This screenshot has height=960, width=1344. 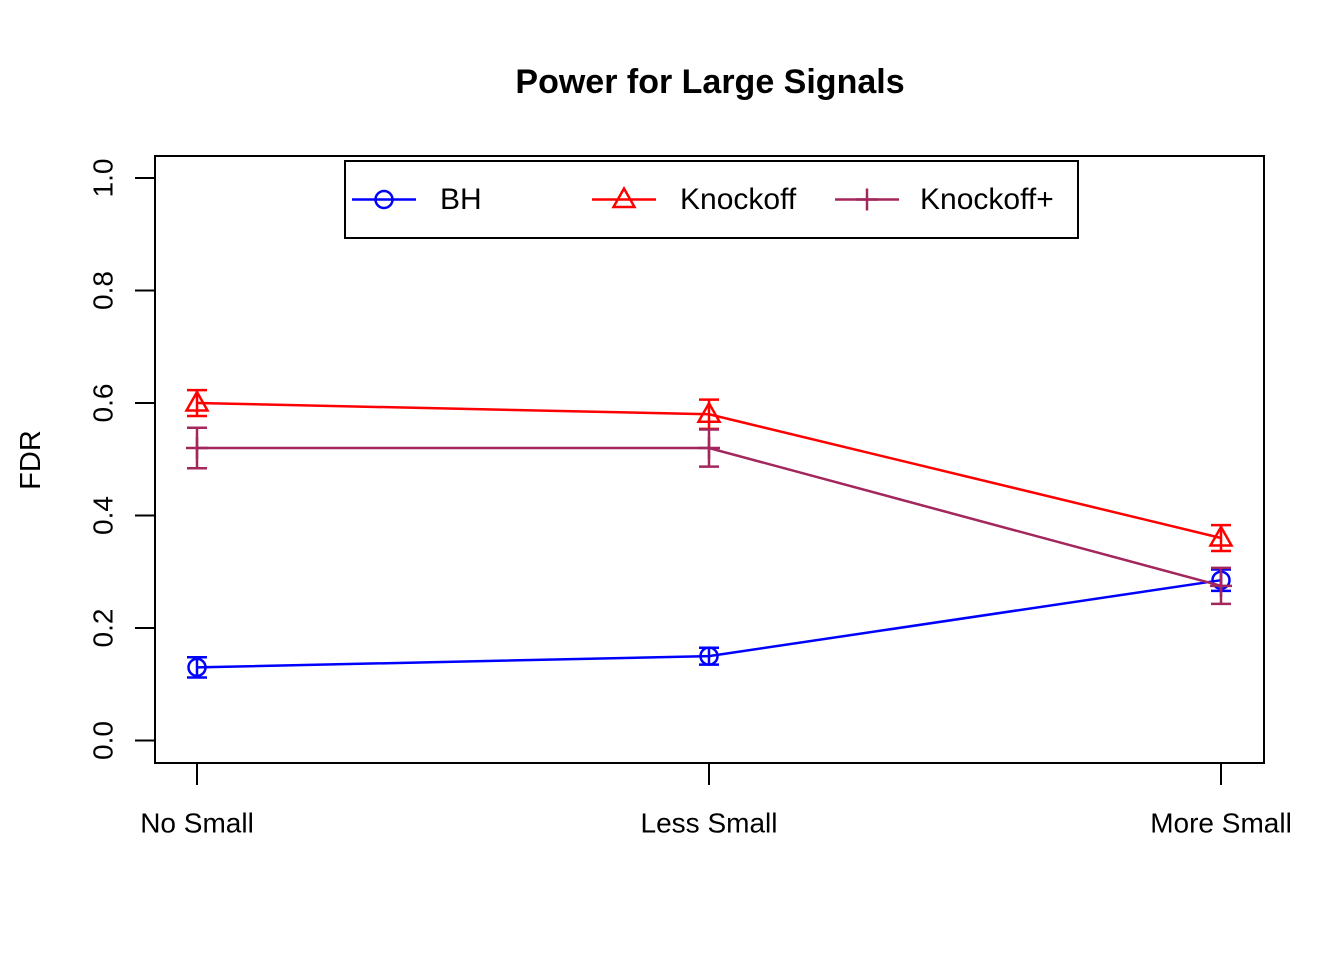 I want to click on chart-title: Power for Large Signals, so click(x=709, y=82).